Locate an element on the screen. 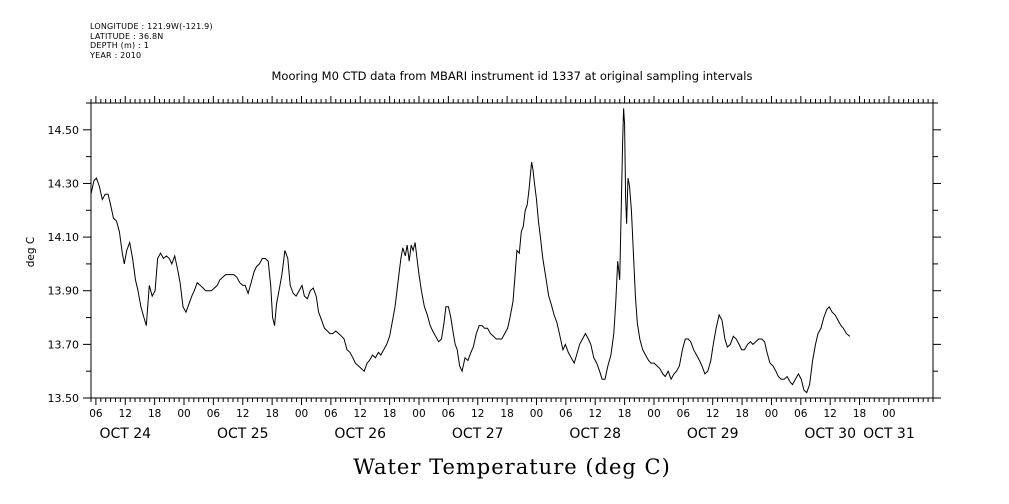 This screenshot has height=504, width=1009. y-tick-label: 14.30 is located at coordinates (64, 183).